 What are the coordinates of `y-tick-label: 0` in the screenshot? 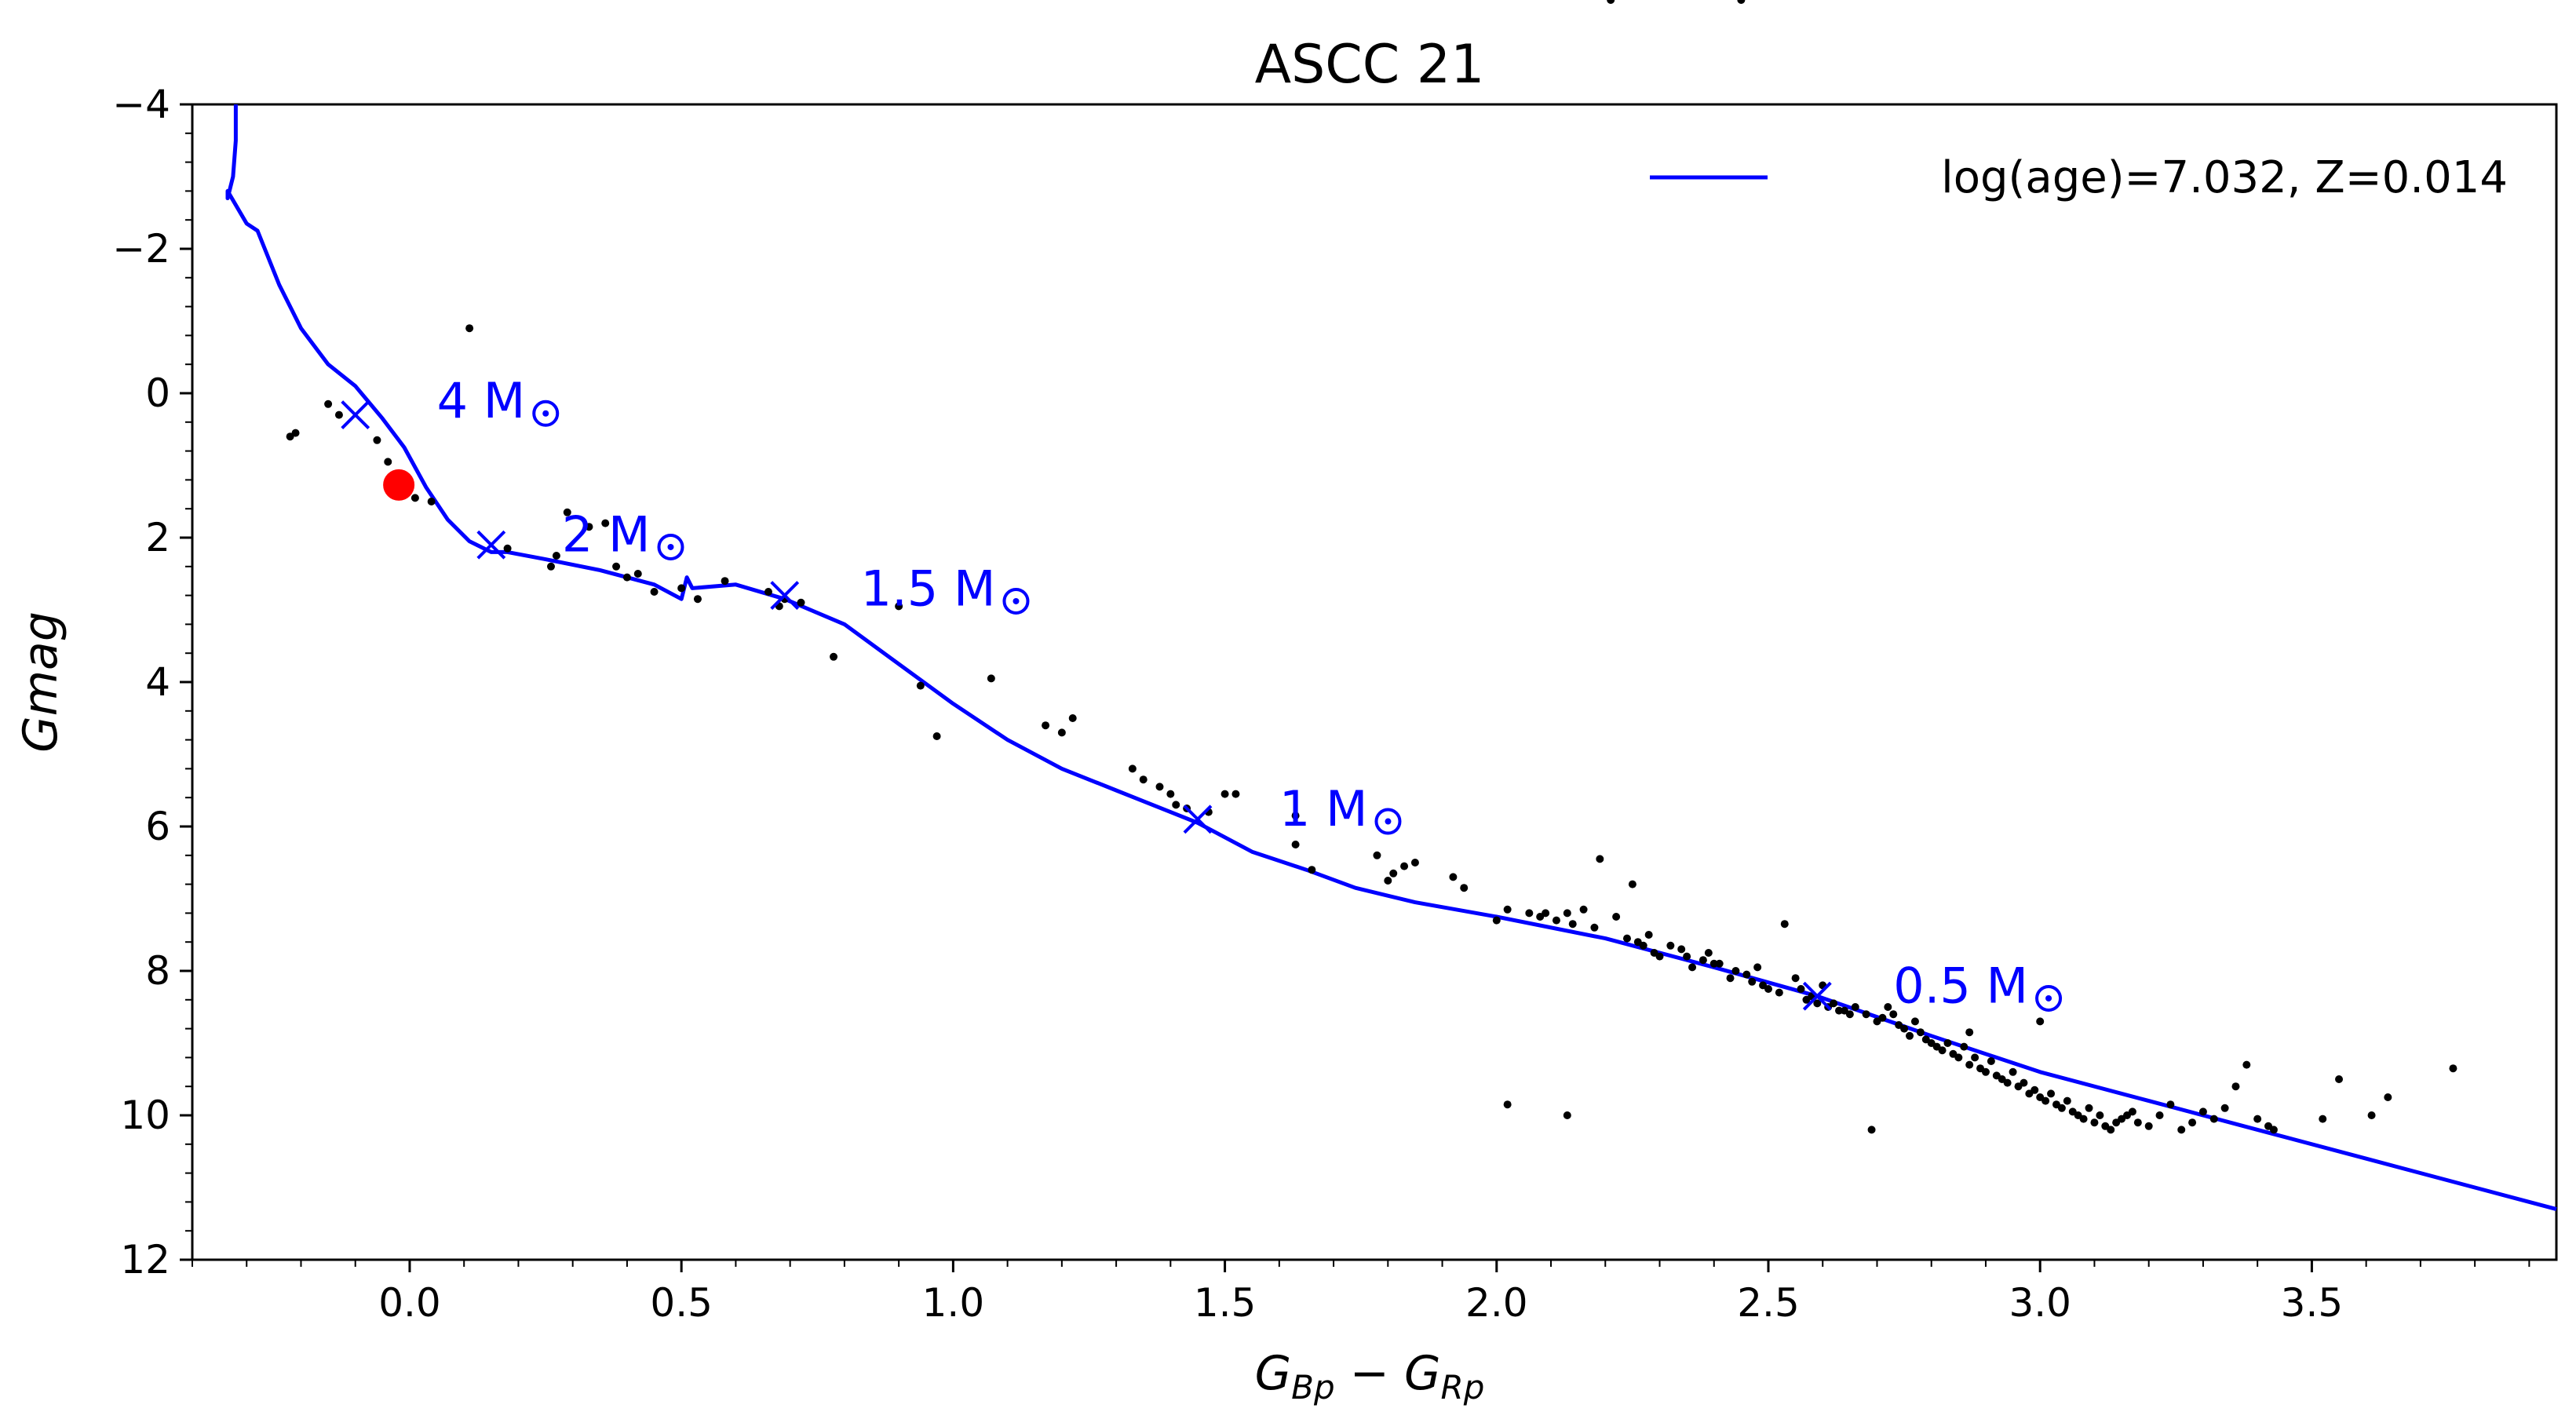 It's located at (157, 393).